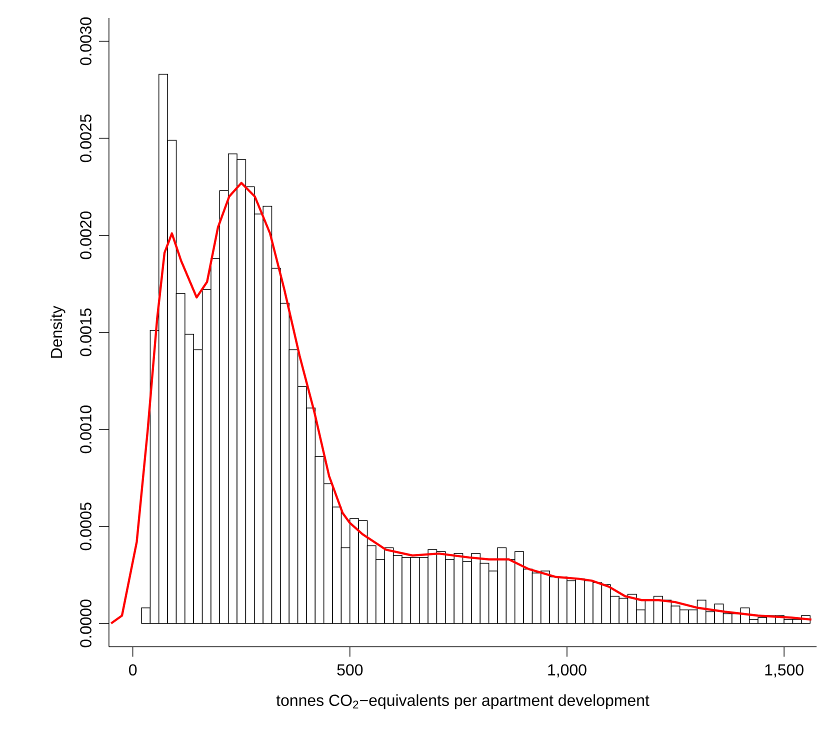 The width and height of the screenshot is (817, 745). I want to click on x-tick-label: 0, so click(133, 670).